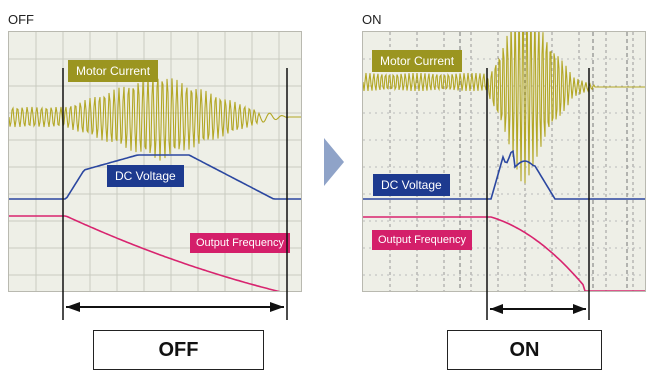  I want to click on on-output-frequency-trace, so click(504, 253).